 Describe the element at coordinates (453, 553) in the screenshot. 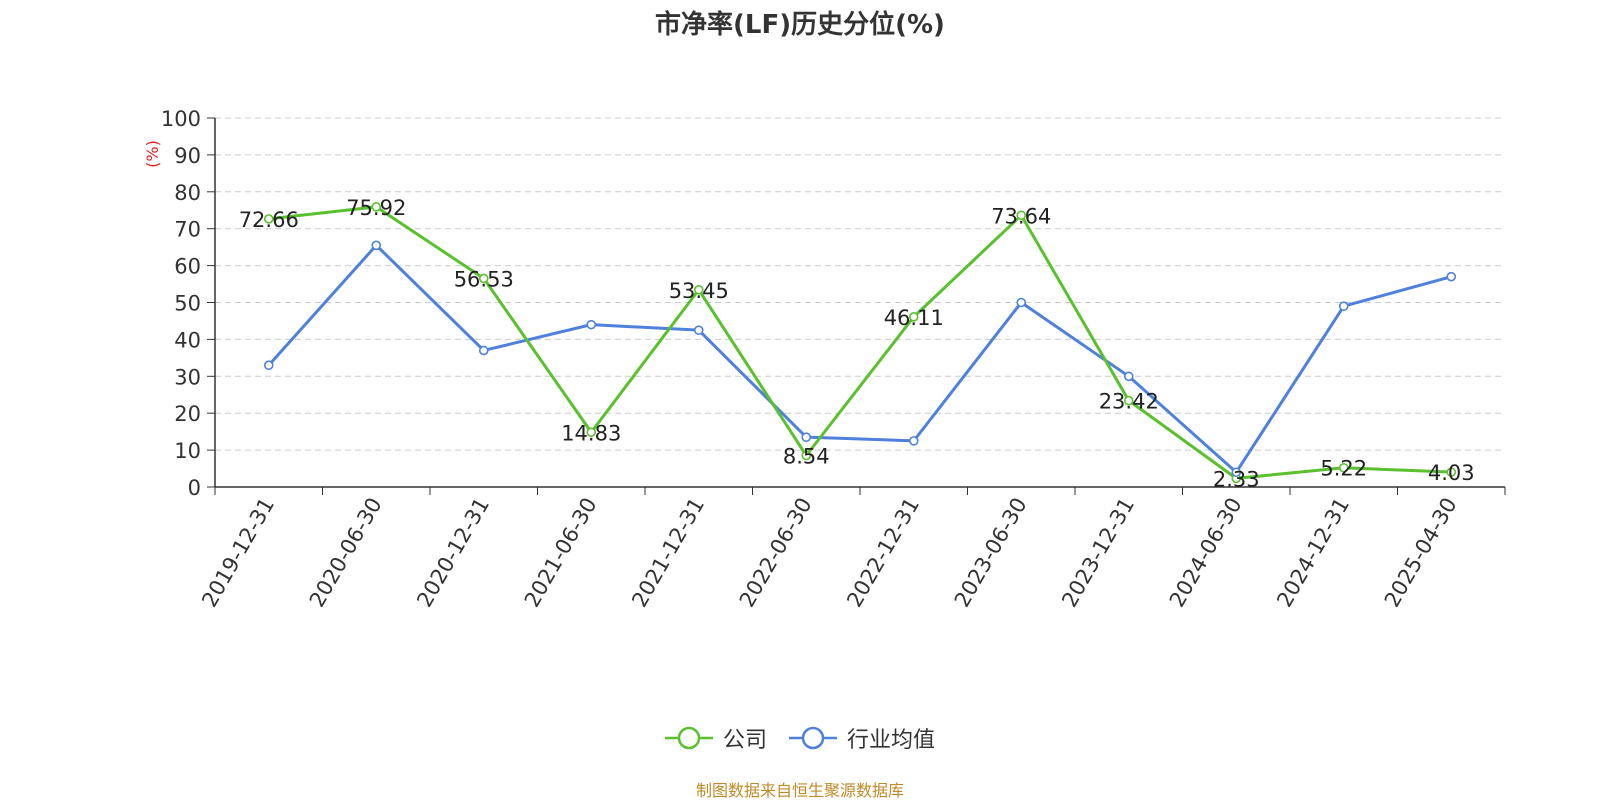

I see `x-tick-label: 2020-12-31` at that location.